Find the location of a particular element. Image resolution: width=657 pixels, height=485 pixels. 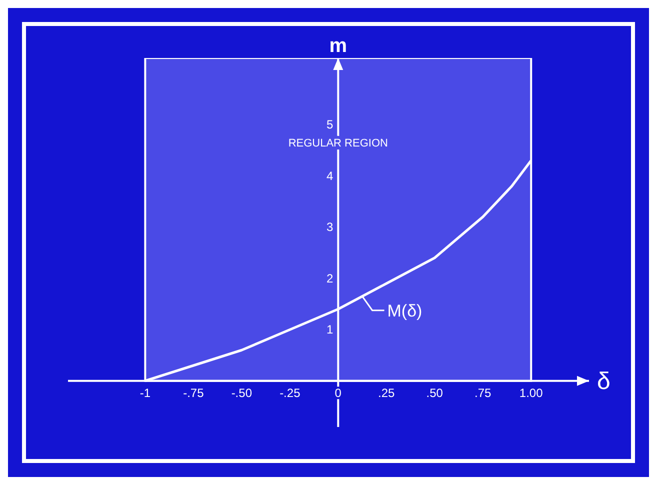

x-tick-label: .25 is located at coordinates (387, 393).